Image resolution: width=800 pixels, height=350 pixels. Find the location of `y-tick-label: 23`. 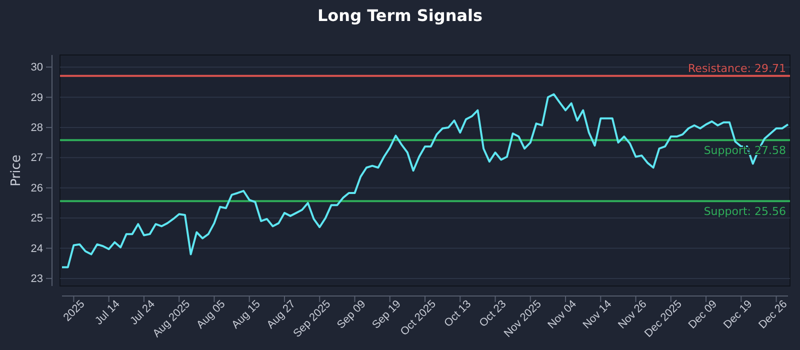

y-tick-label: 23 is located at coordinates (36, 278).